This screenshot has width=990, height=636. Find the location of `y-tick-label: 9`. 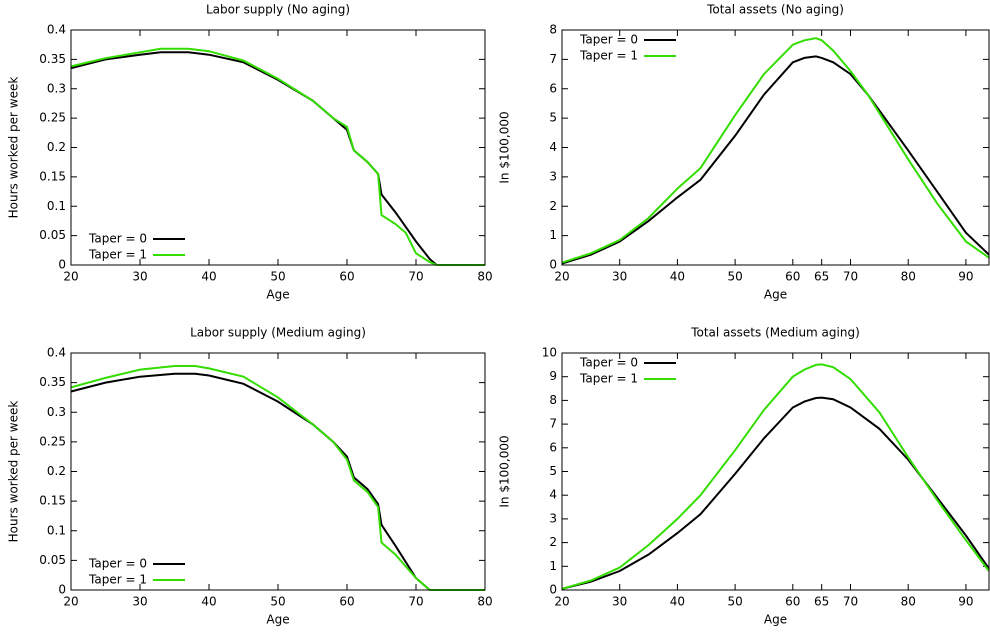

y-tick-label: 9 is located at coordinates (553, 376).